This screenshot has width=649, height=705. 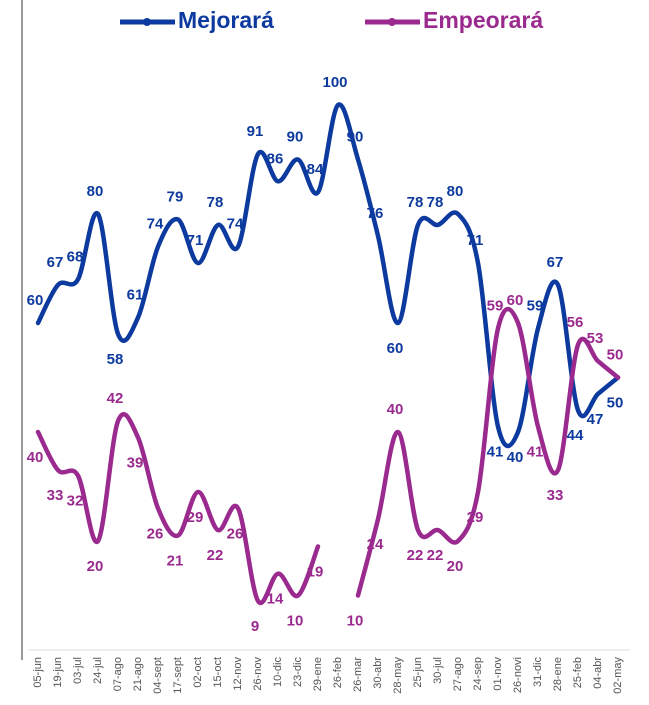 I want to click on x-tick-label: 02-may, so click(x=618, y=675).